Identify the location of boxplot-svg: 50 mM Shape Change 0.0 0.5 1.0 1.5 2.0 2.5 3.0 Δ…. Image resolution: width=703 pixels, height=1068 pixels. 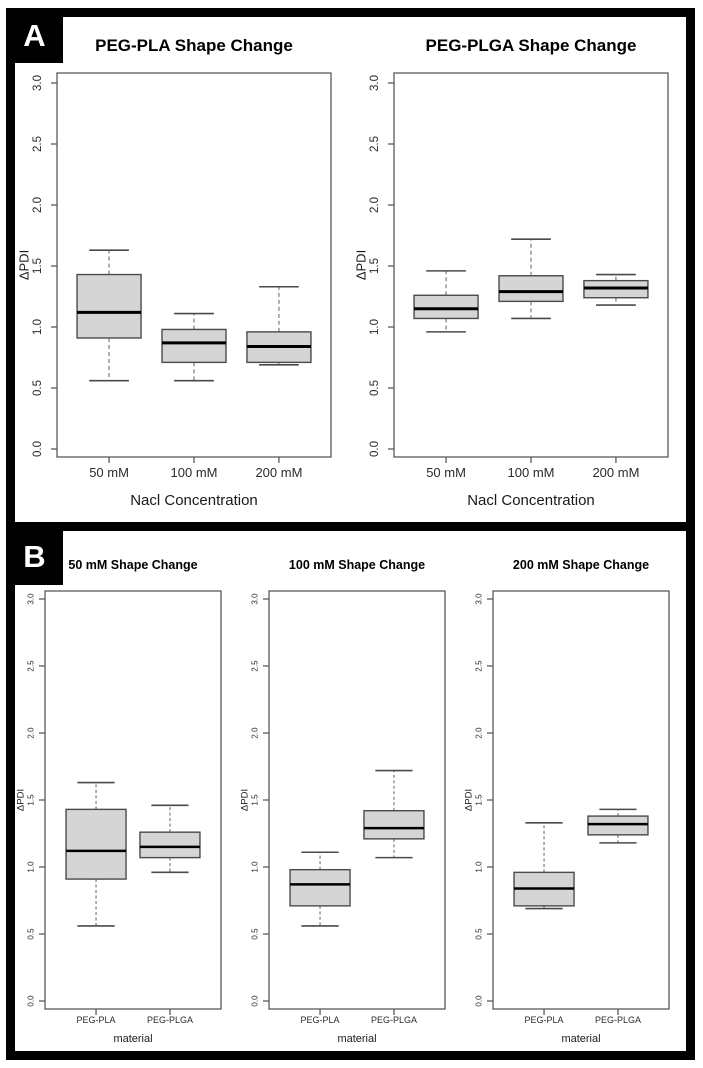
(119, 801).